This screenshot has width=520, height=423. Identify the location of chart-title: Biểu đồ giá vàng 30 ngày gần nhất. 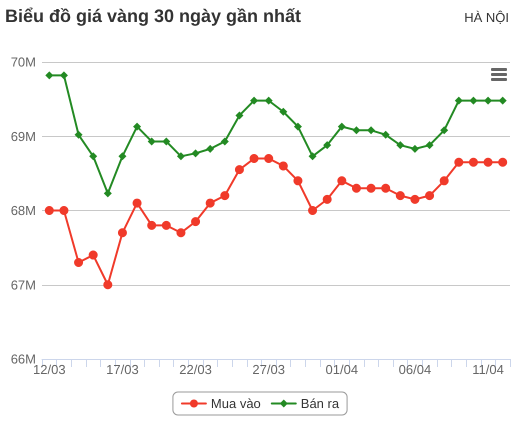
(153, 16).